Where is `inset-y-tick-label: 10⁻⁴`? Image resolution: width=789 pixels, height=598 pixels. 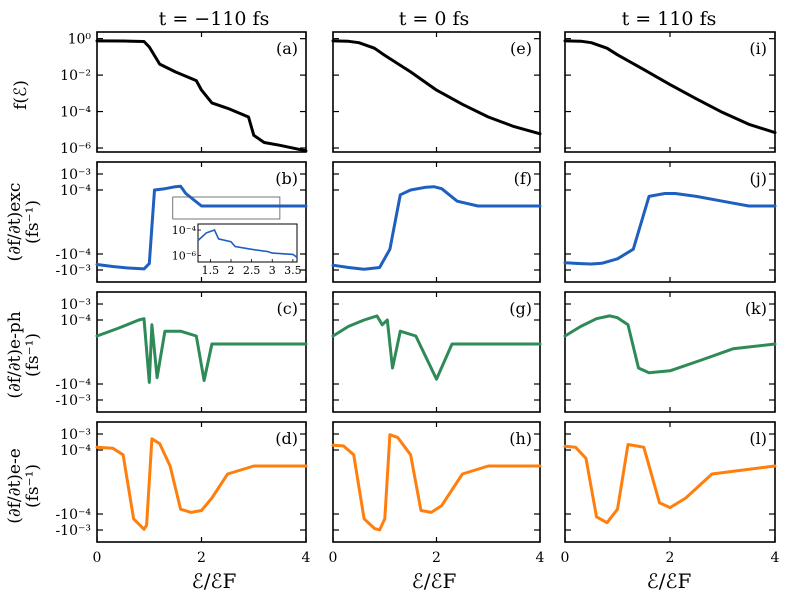
inset-y-tick-label: 10⁻⁴ is located at coordinates (184, 230).